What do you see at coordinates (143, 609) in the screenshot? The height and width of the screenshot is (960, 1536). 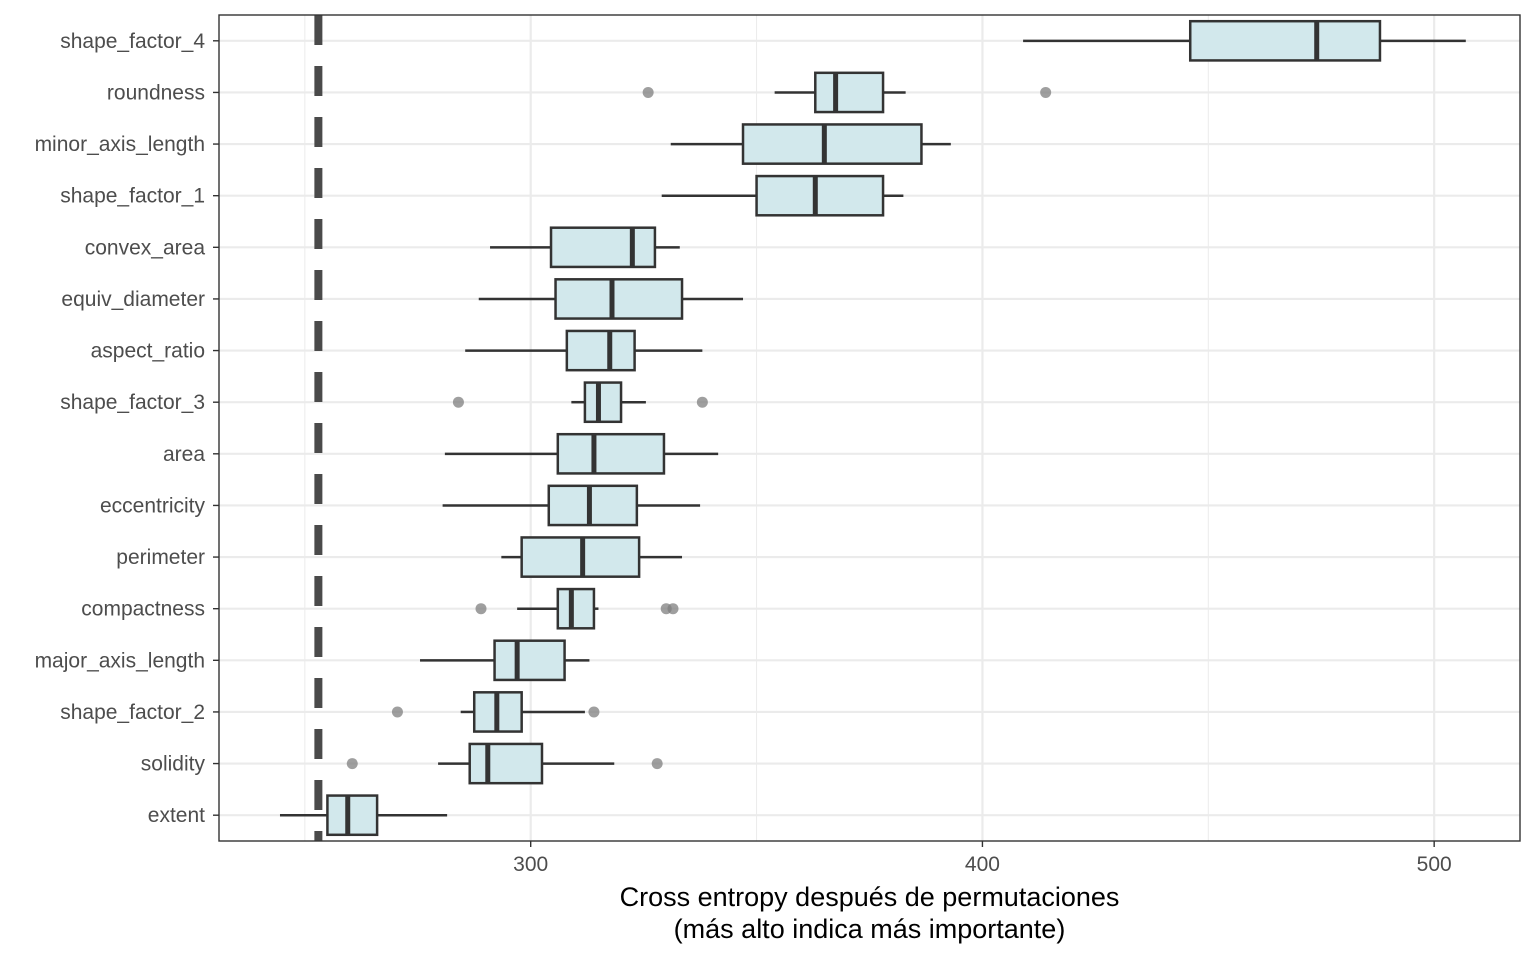 I see `y-tick-label: compactness` at bounding box center [143, 609].